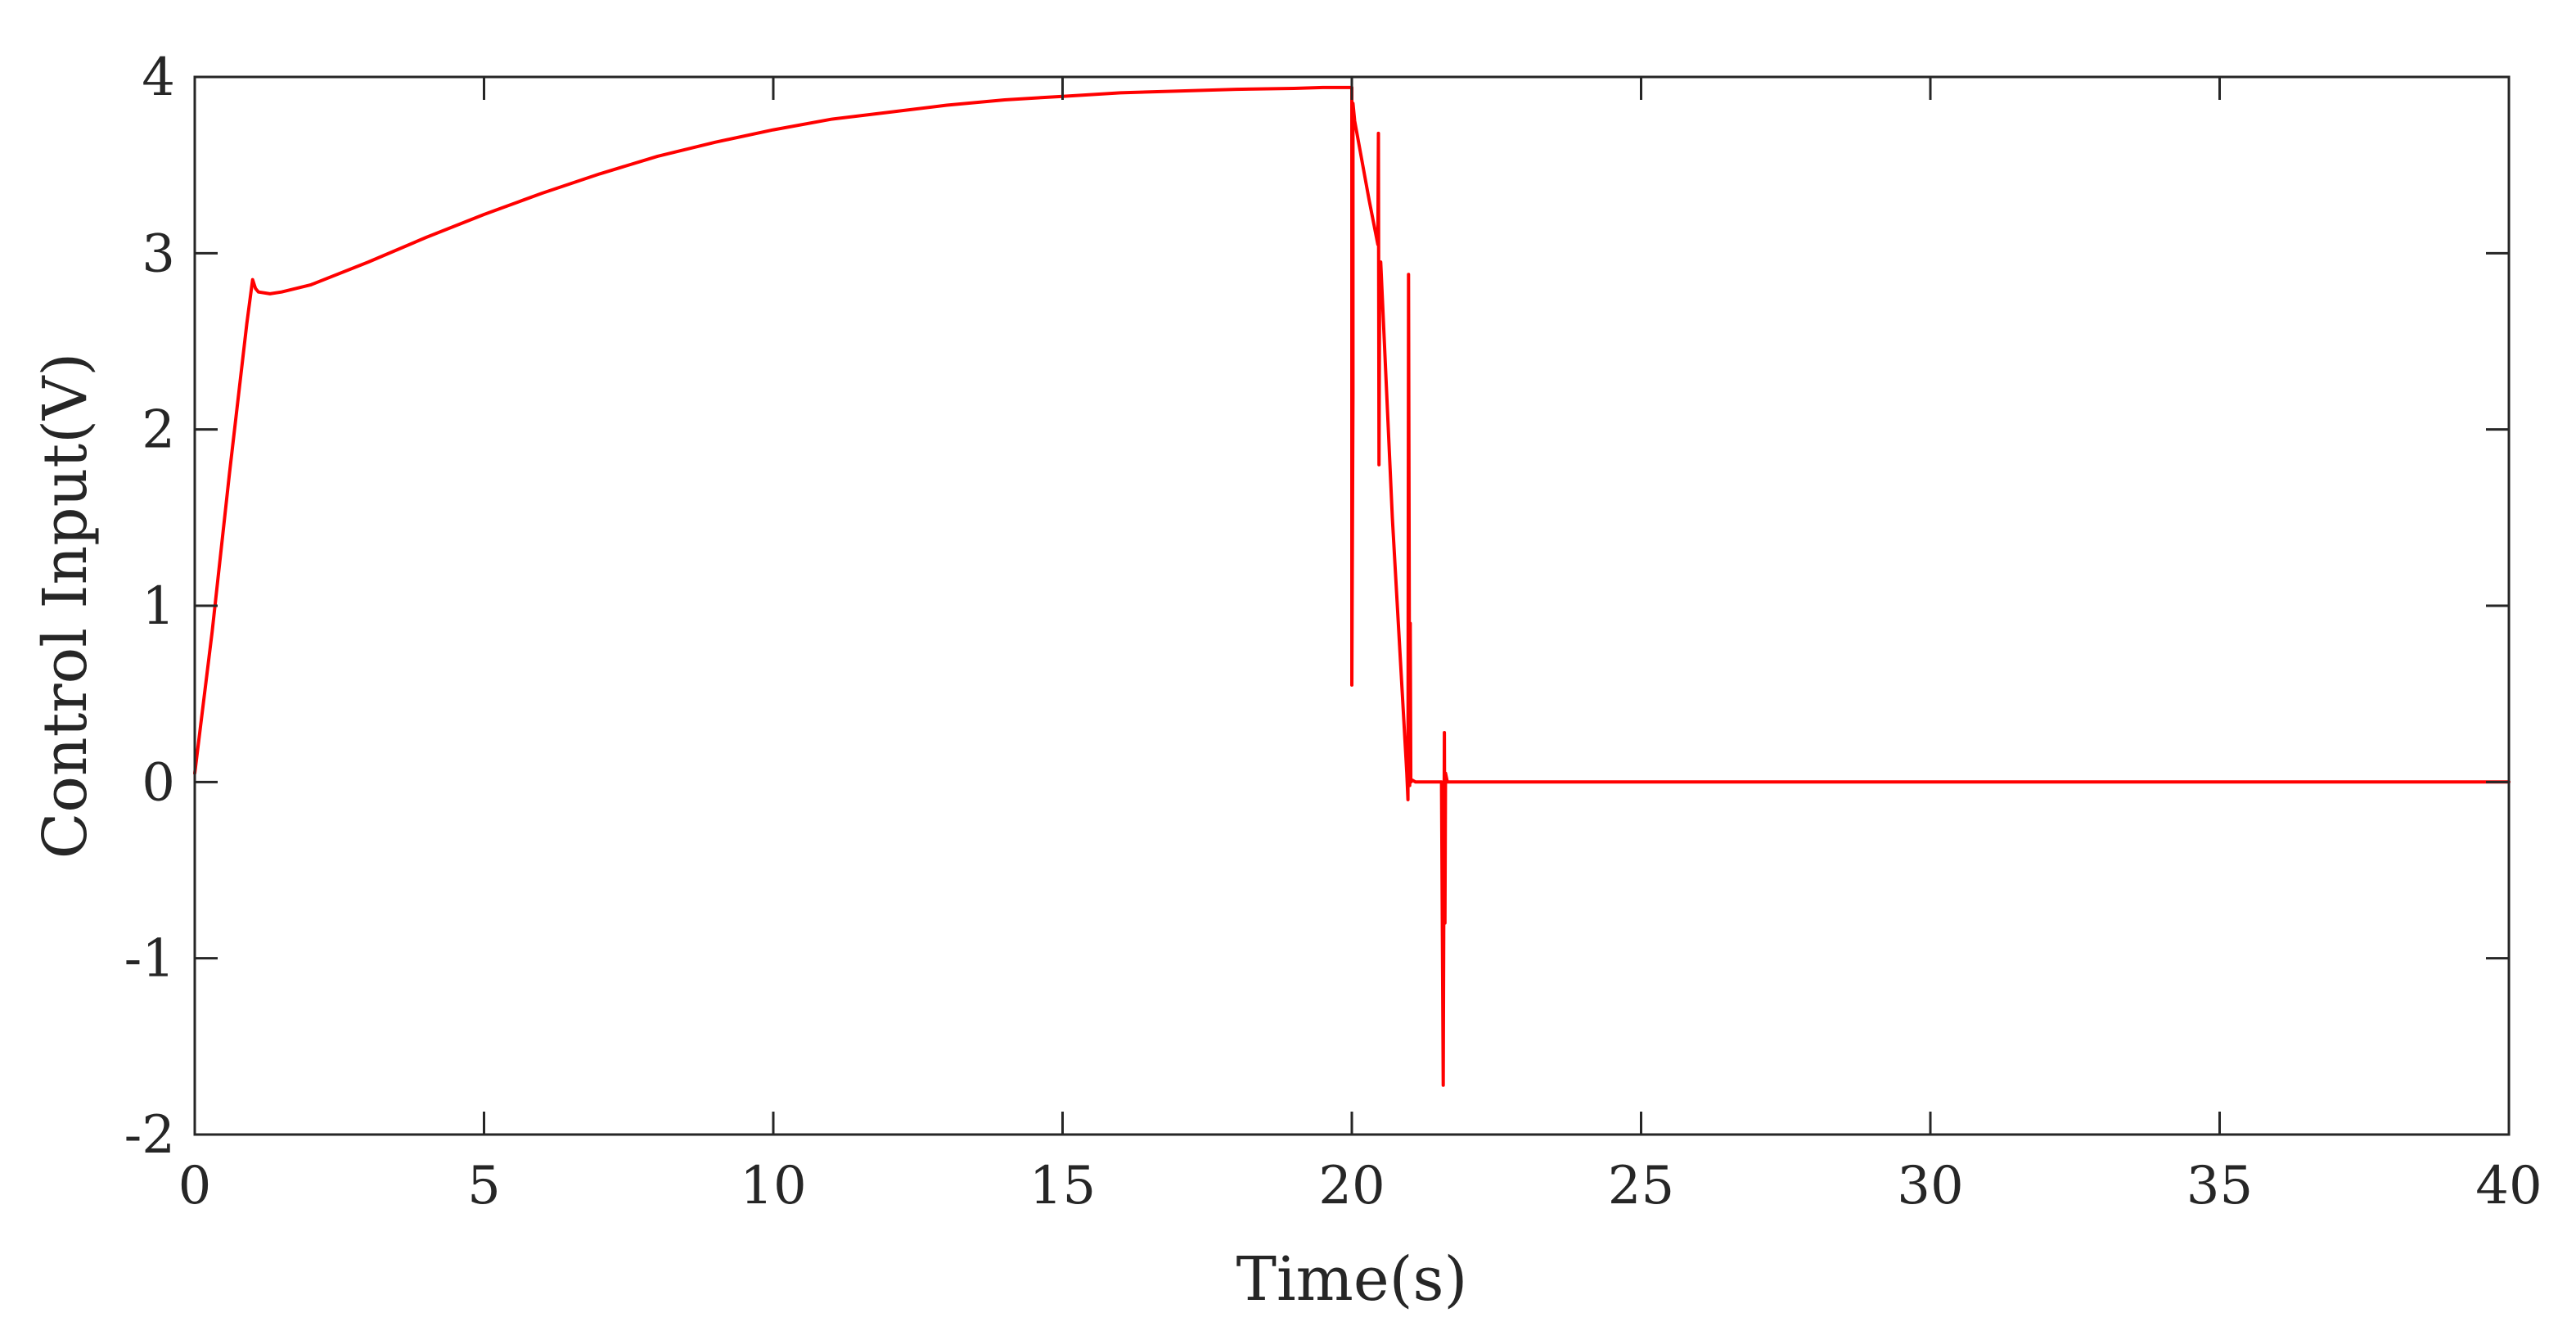 Image resolution: width=2576 pixels, height=1340 pixels. What do you see at coordinates (158, 606) in the screenshot?
I see `y-tick-label: 1` at bounding box center [158, 606].